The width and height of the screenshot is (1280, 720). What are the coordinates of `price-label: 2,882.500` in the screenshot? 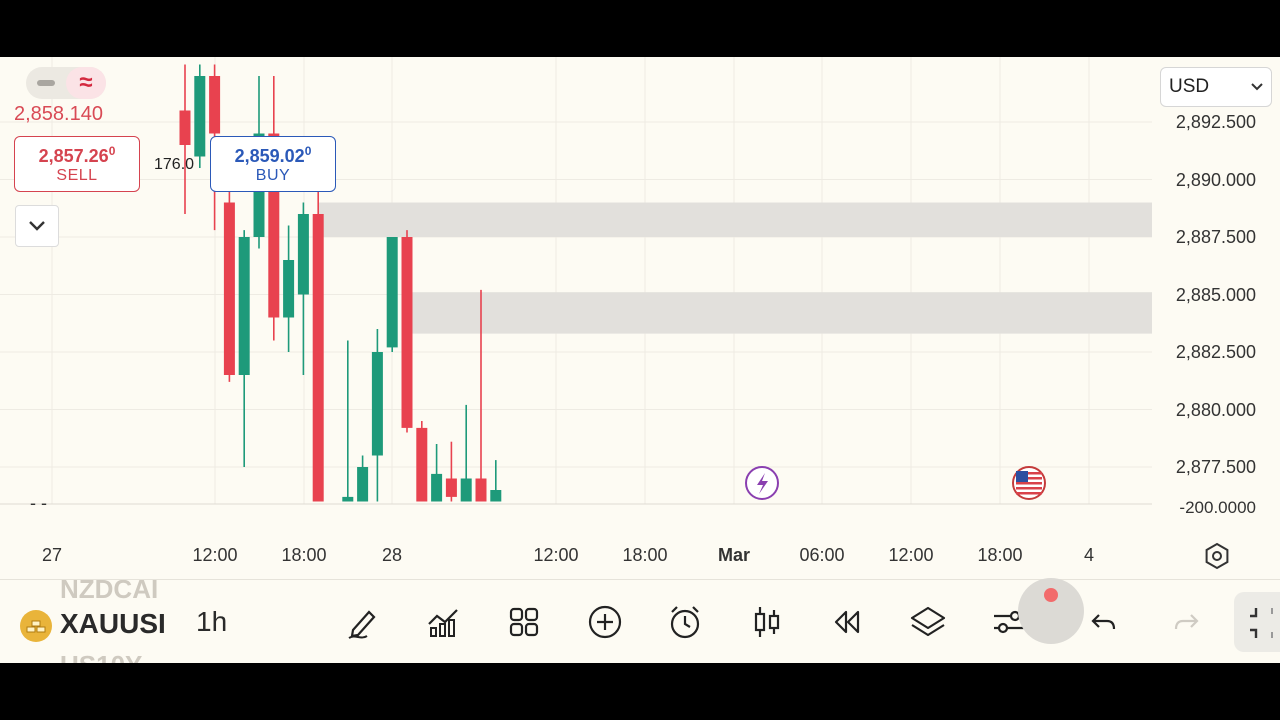 It's located at (1215, 352).